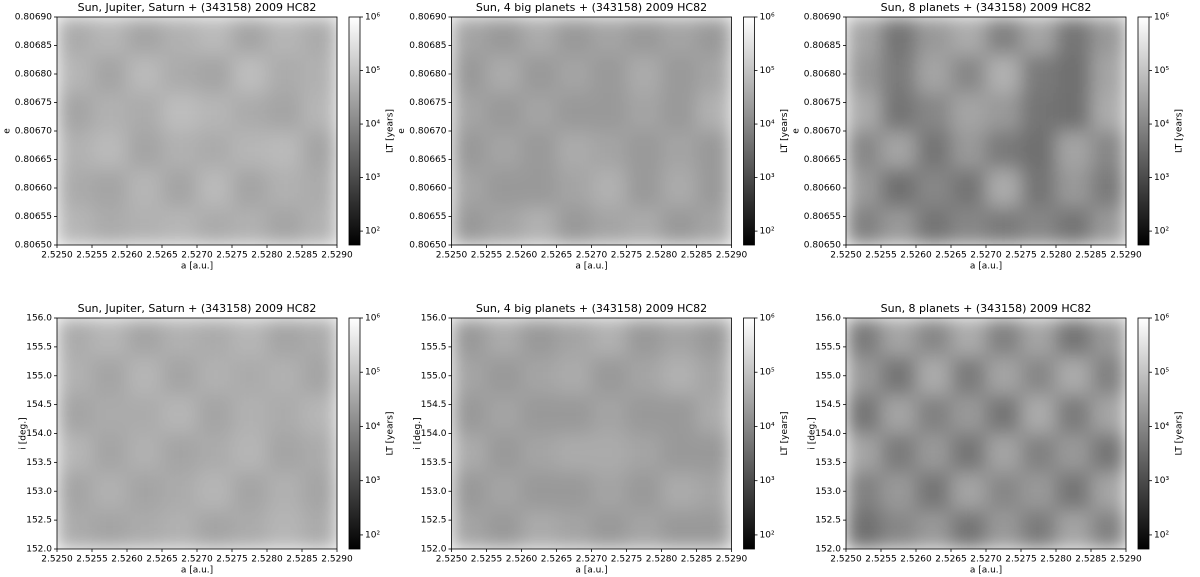 This screenshot has width=1200, height=577. I want to click on y-tick-label: 152.0, so click(828, 550).